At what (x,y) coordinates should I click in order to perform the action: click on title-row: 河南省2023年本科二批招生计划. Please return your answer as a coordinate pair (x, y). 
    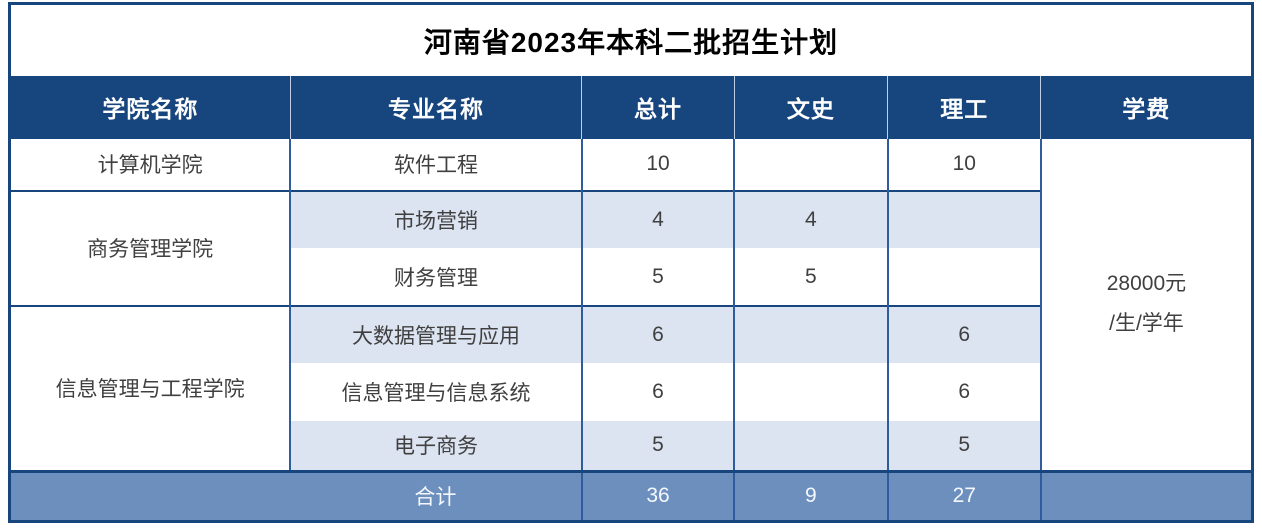
    Looking at the image, I should click on (631, 40).